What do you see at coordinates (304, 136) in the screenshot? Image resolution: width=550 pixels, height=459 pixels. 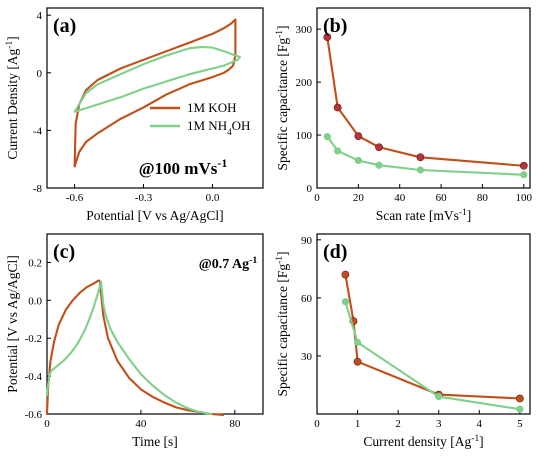 I see `y-tick-label: 100` at bounding box center [304, 136].